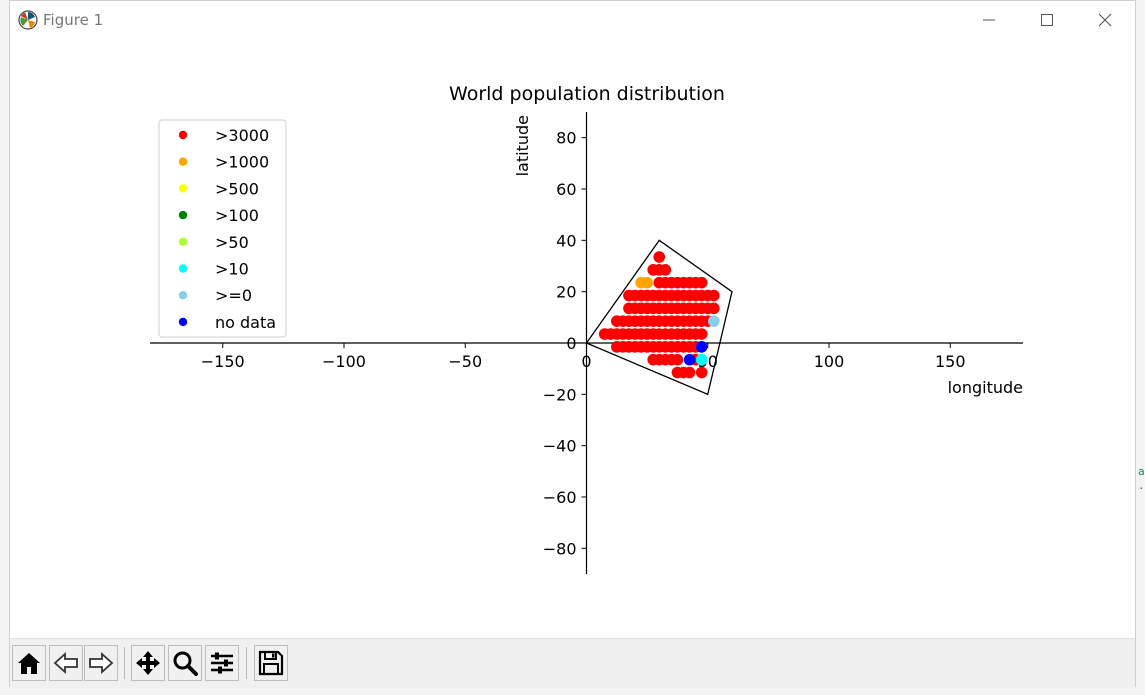 This screenshot has width=1145, height=695. What do you see at coordinates (560, 446) in the screenshot?
I see `y-tick-label: −40` at bounding box center [560, 446].